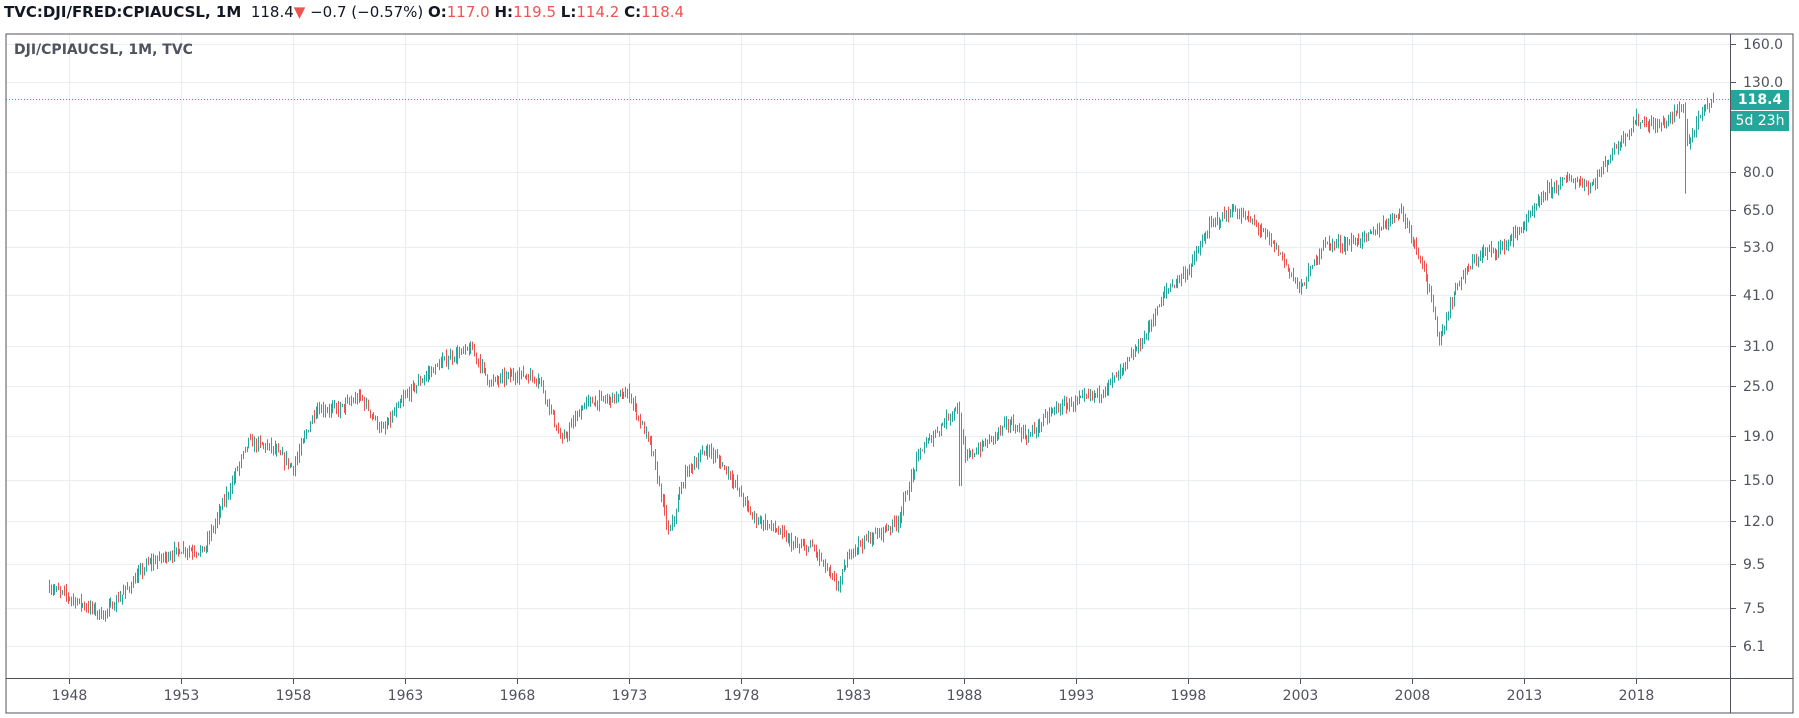 Image resolution: width=1799 pixels, height=718 pixels. Describe the element at coordinates (1759, 247) in the screenshot. I see `y-tick-label: 53.0` at that location.